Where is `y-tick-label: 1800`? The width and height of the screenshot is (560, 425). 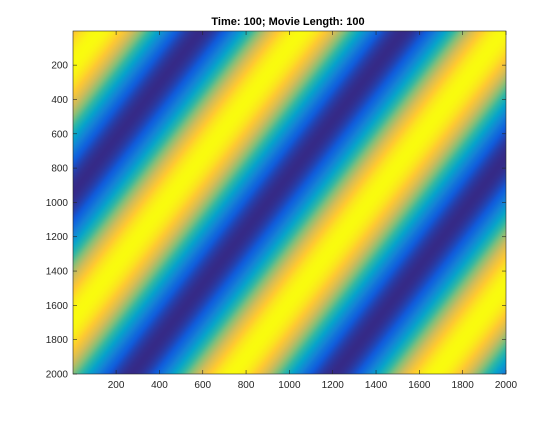 y-tick-label: 1800 is located at coordinates (57, 340).